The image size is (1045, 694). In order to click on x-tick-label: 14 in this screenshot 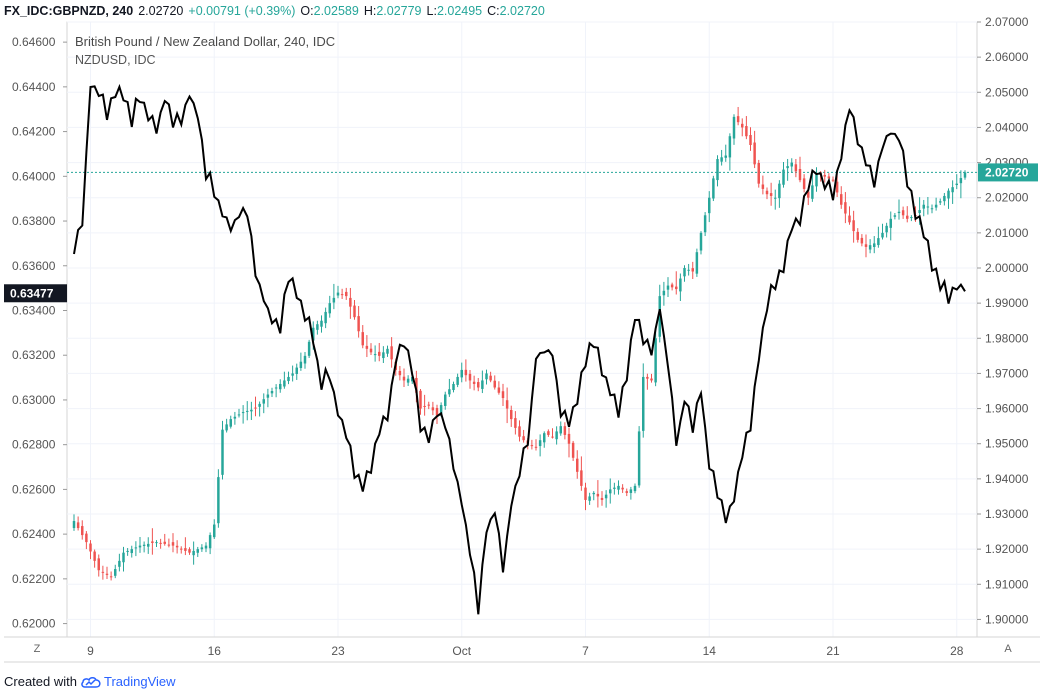, I will do `click(710, 651)`.